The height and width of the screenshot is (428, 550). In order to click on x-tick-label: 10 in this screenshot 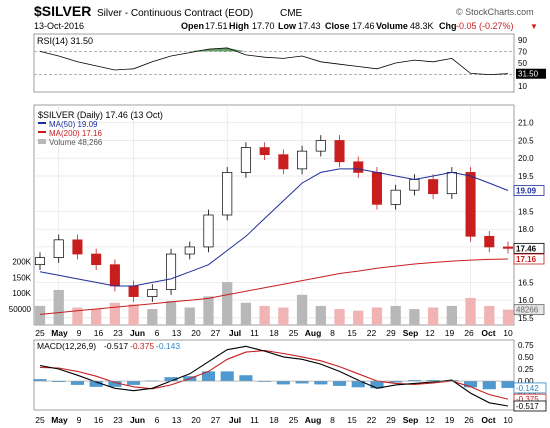, I will do `click(508, 420)`.